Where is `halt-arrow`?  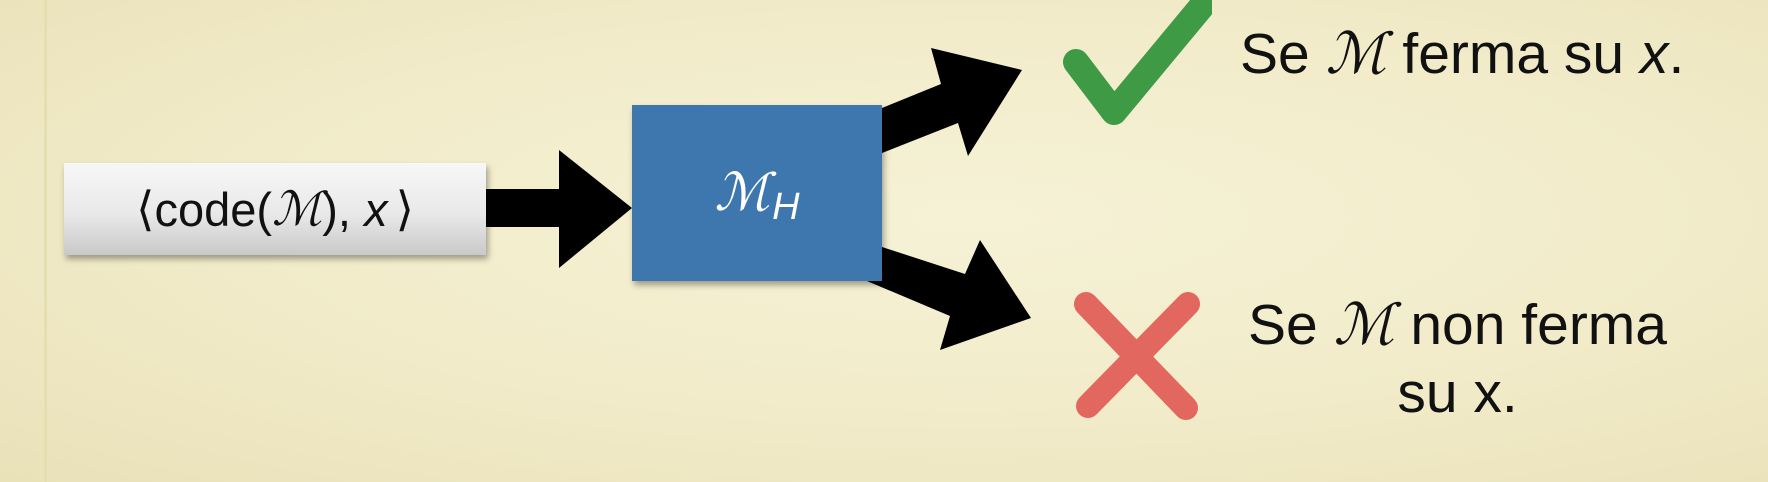
halt-arrow is located at coordinates (952, 102).